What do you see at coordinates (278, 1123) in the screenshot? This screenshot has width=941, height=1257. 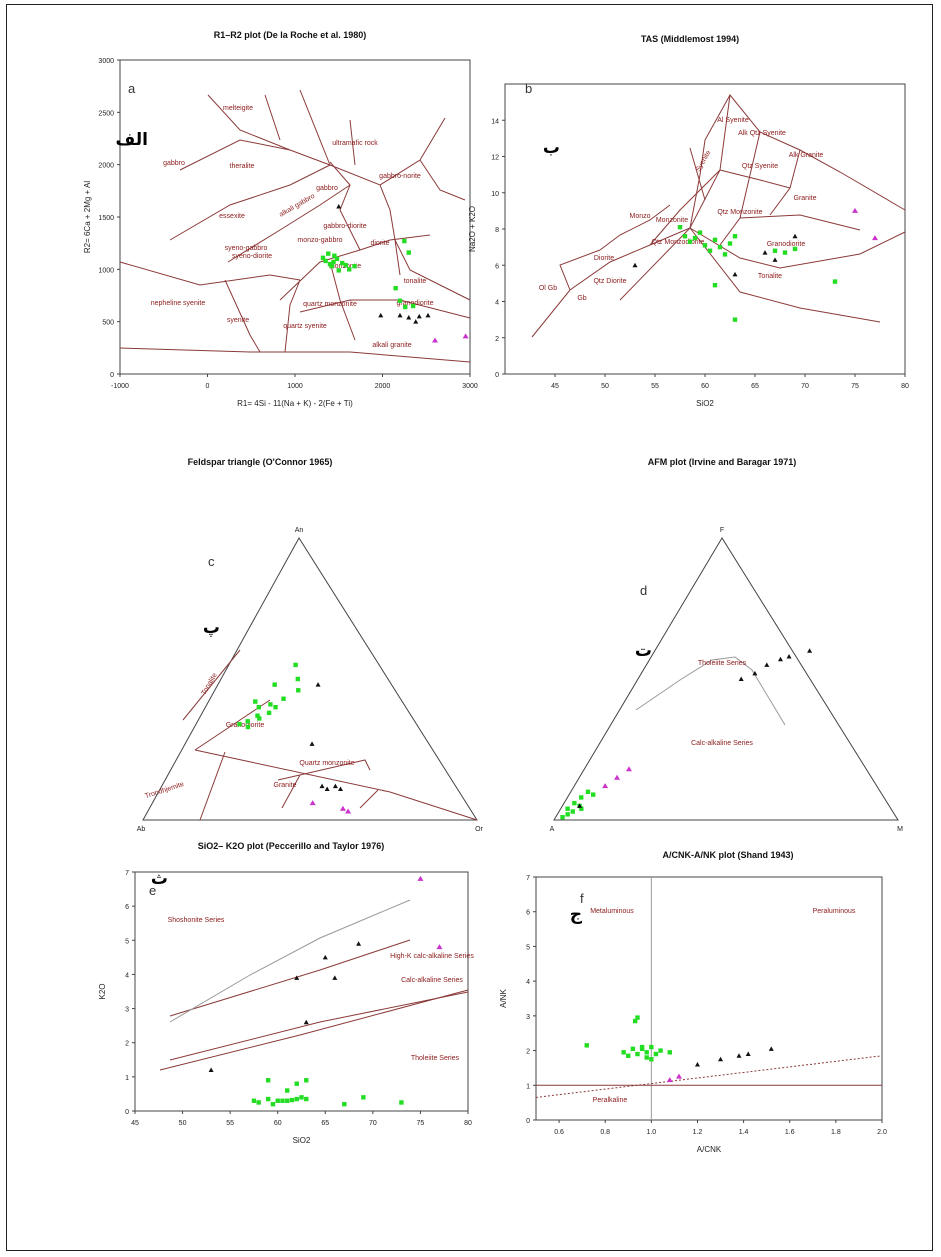 I see `x-tick-label-e: 60` at bounding box center [278, 1123].